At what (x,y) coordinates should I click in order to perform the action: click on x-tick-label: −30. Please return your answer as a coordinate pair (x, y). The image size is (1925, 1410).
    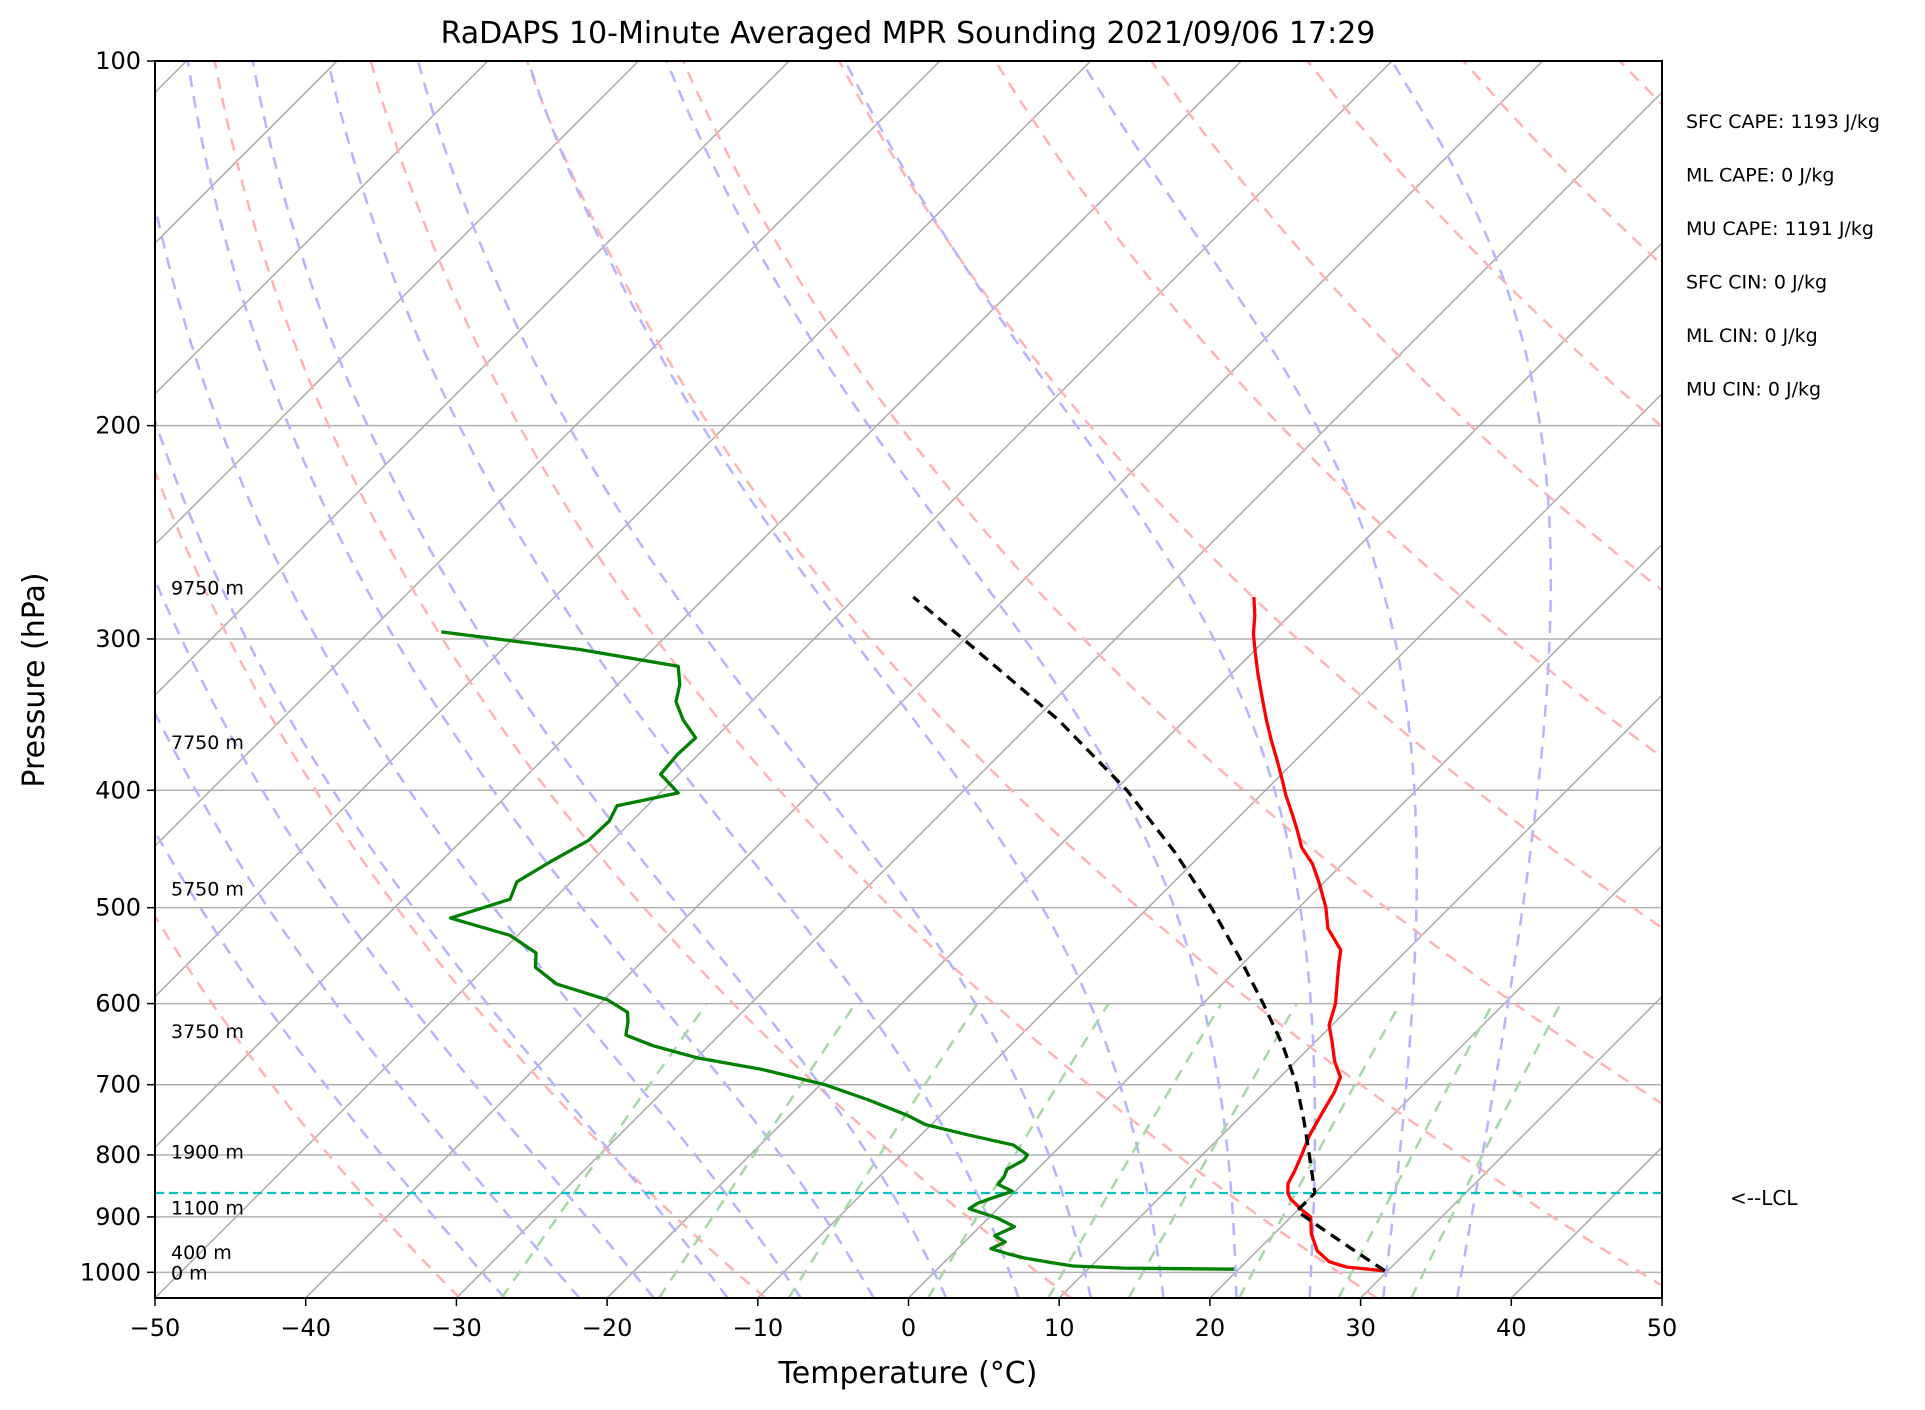
    Looking at the image, I should click on (456, 1328).